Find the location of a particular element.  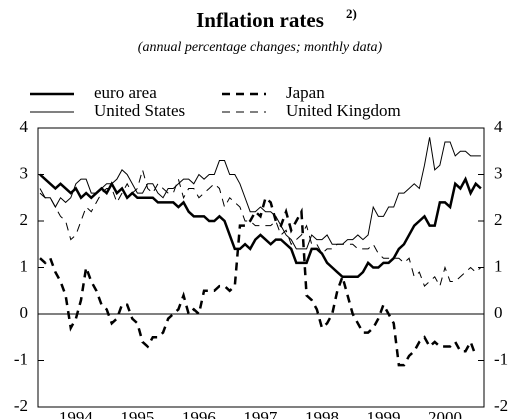

y2-tick-label: -1 is located at coordinates (501, 358).